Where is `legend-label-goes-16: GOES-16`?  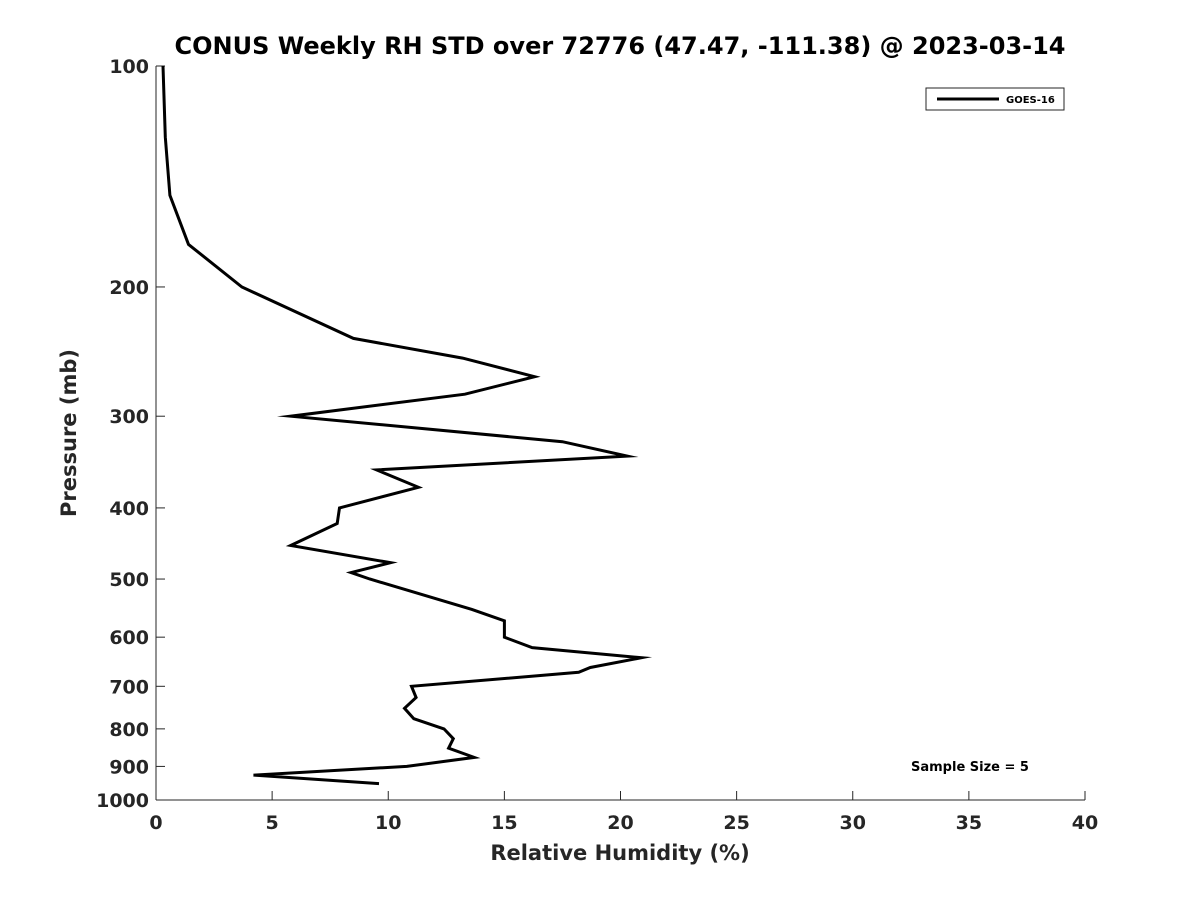 legend-label-goes-16: GOES-16 is located at coordinates (1030, 100).